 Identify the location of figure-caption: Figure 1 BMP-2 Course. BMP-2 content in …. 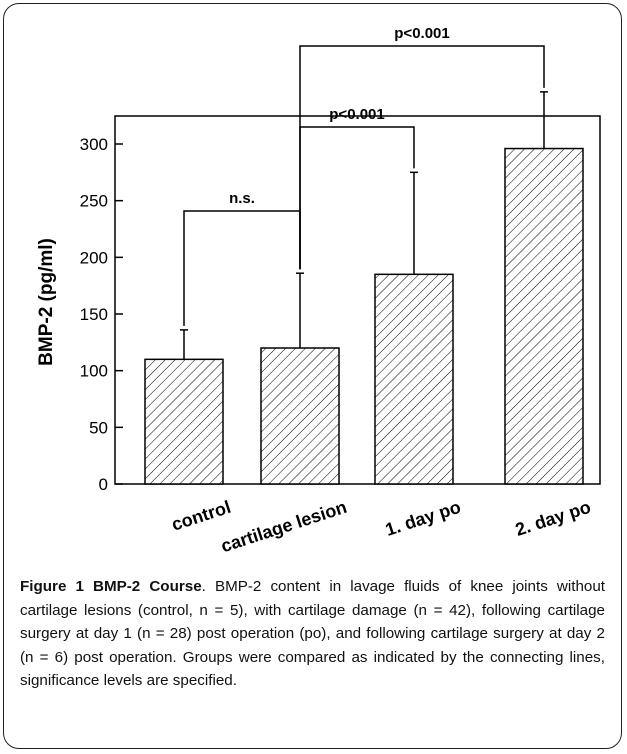
(312, 634).